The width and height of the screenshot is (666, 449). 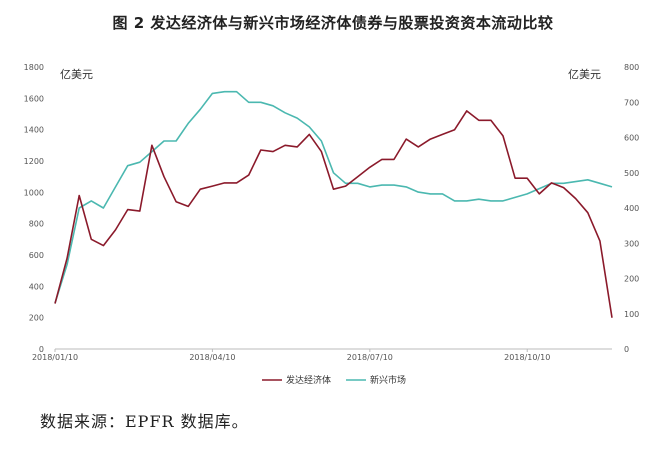 What do you see at coordinates (388, 380) in the screenshot?
I see `legend-label: 新兴市场` at bounding box center [388, 380].